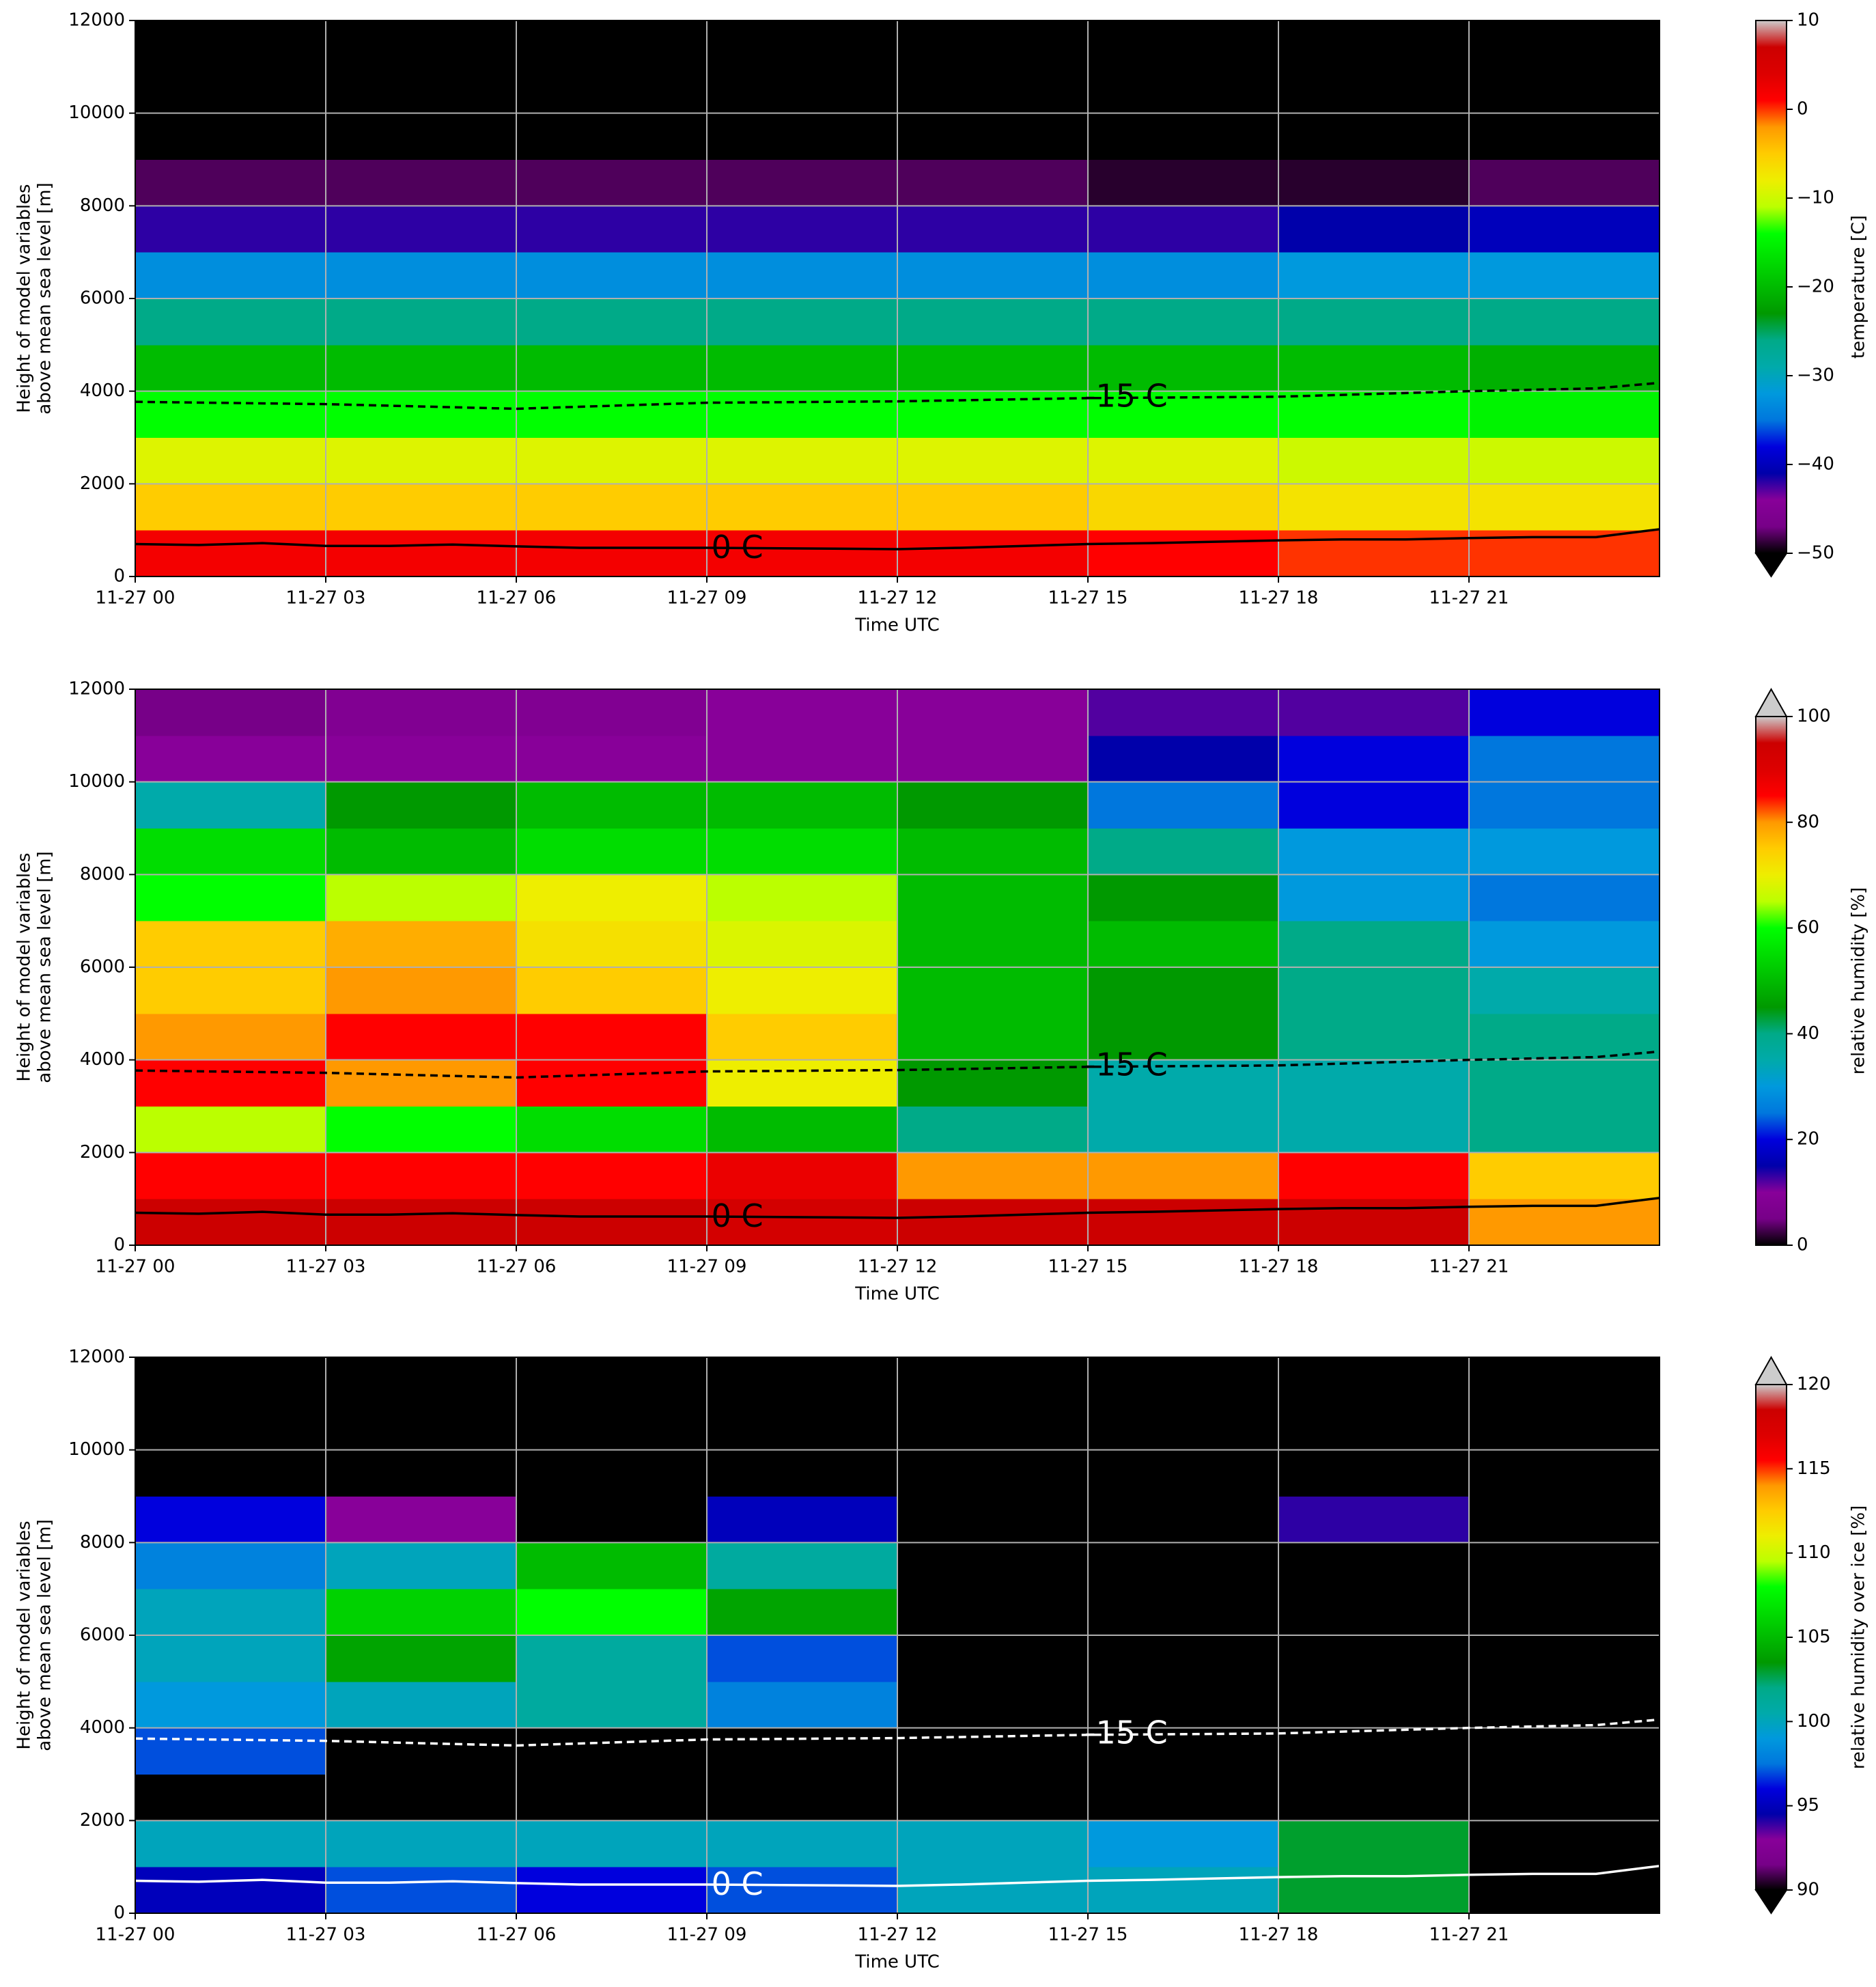 The width and height of the screenshot is (1876, 1987). I want to click on y-tick-label: 2000, so click(102, 1153).